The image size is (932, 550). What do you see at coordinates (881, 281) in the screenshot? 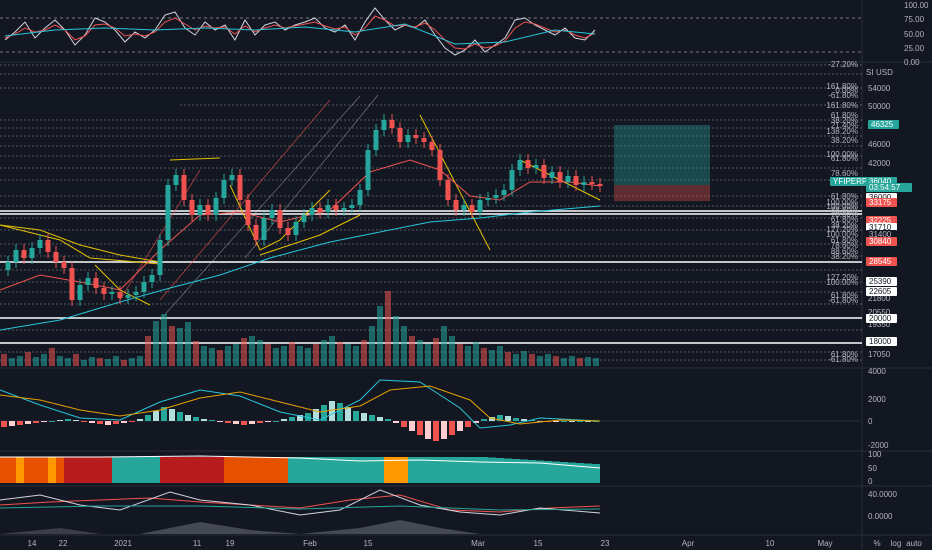
I see `price-tag: 25390` at bounding box center [881, 281].